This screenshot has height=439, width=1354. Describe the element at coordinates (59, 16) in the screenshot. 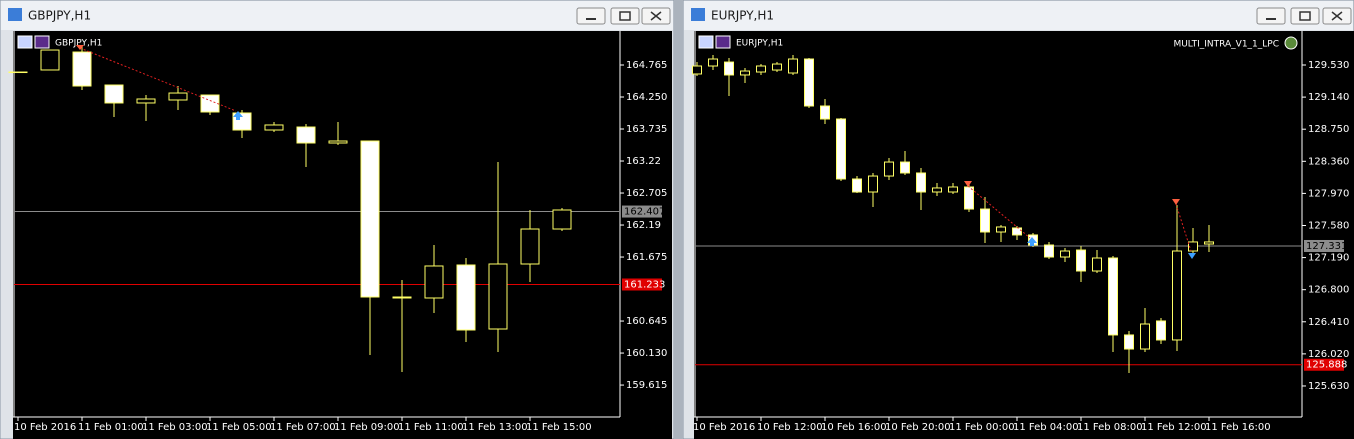

I see `window-title: GBPJPY,H1` at that location.